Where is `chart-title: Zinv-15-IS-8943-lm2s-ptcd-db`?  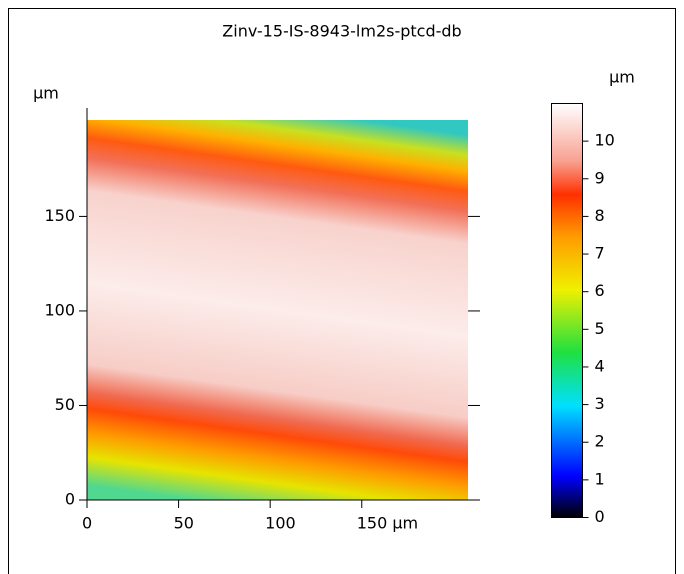 chart-title: Zinv-15-IS-8943-lm2s-ptcd-db is located at coordinates (341, 31).